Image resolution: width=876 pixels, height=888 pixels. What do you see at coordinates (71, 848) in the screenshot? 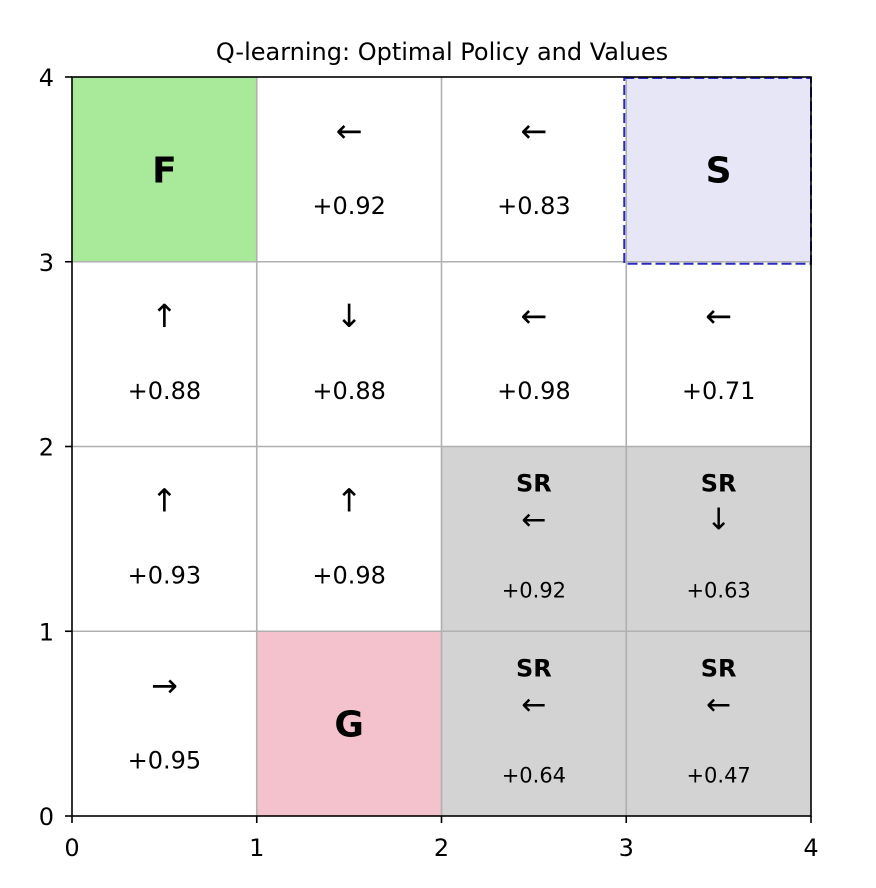
I see `x-tick-label: 0` at bounding box center [71, 848].